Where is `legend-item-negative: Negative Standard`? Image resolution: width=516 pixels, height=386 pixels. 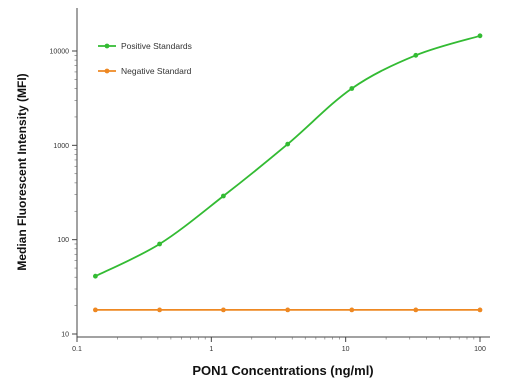 legend-item-negative: Negative Standard is located at coordinates (145, 71).